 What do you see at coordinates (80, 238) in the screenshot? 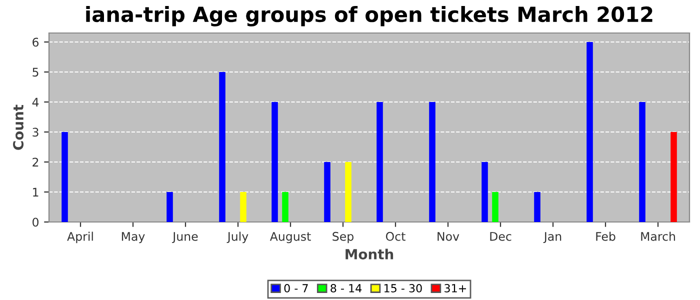
I see `x-tick-label: April` at bounding box center [80, 238].